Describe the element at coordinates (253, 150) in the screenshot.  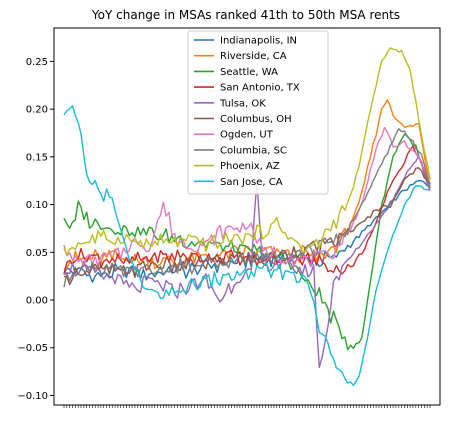
I see `legend-label-7: Columbia, SC` at that location.